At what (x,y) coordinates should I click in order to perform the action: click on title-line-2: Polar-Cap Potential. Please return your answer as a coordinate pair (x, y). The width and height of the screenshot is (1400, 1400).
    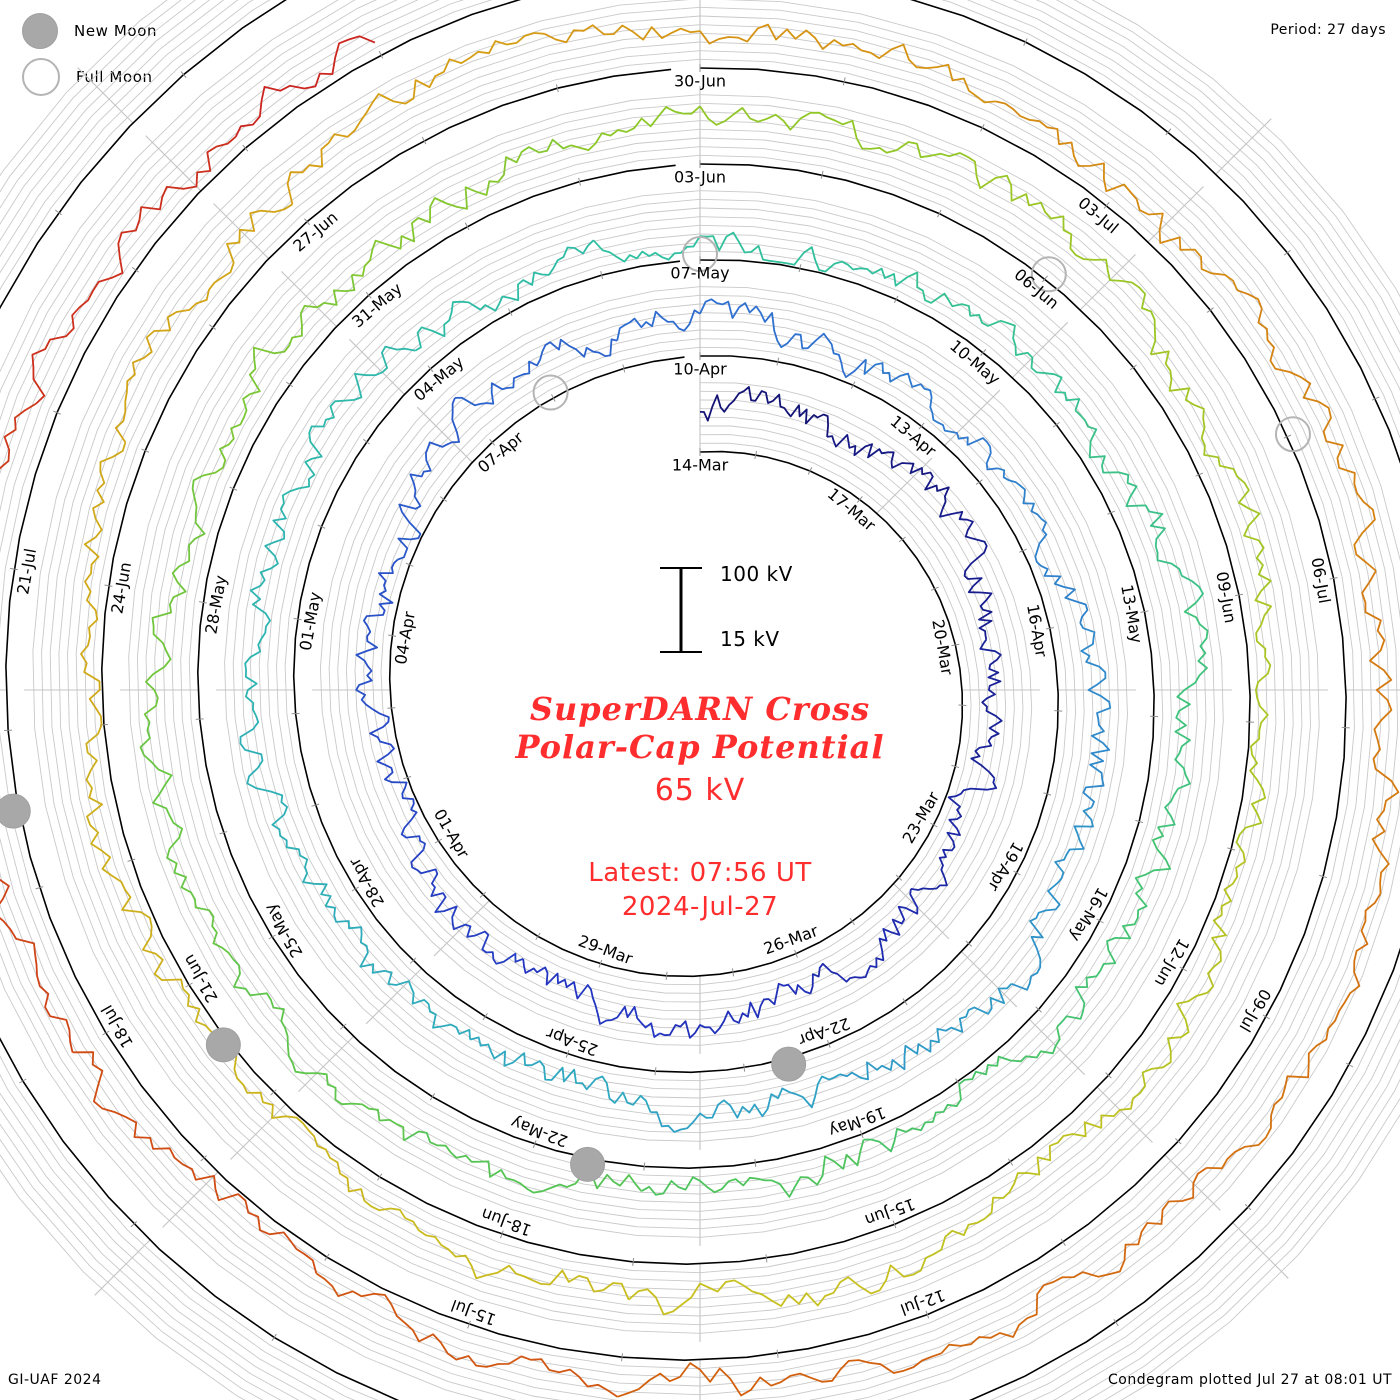
    Looking at the image, I should click on (700, 747).